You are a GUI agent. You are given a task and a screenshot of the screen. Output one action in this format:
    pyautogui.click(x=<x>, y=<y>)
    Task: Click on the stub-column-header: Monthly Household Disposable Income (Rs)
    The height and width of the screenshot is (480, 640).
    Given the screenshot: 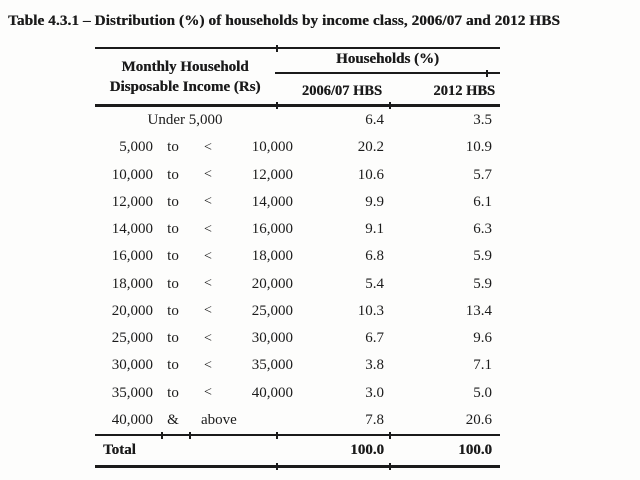 What is the action you would take?
    pyautogui.click(x=185, y=76)
    